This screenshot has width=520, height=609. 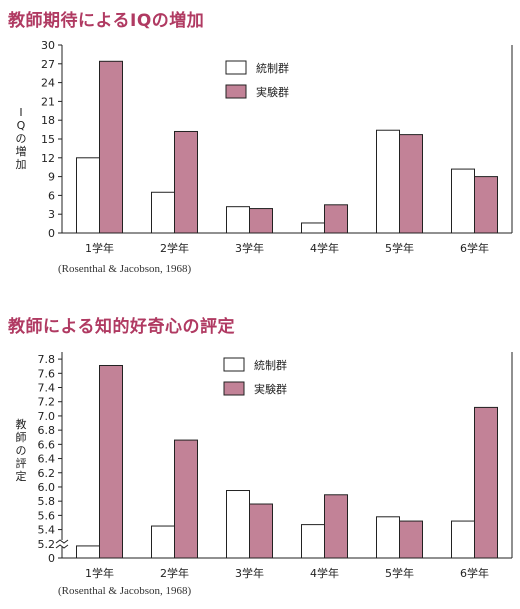 I want to click on y-tick-label: 5.2, so click(x=47, y=544).